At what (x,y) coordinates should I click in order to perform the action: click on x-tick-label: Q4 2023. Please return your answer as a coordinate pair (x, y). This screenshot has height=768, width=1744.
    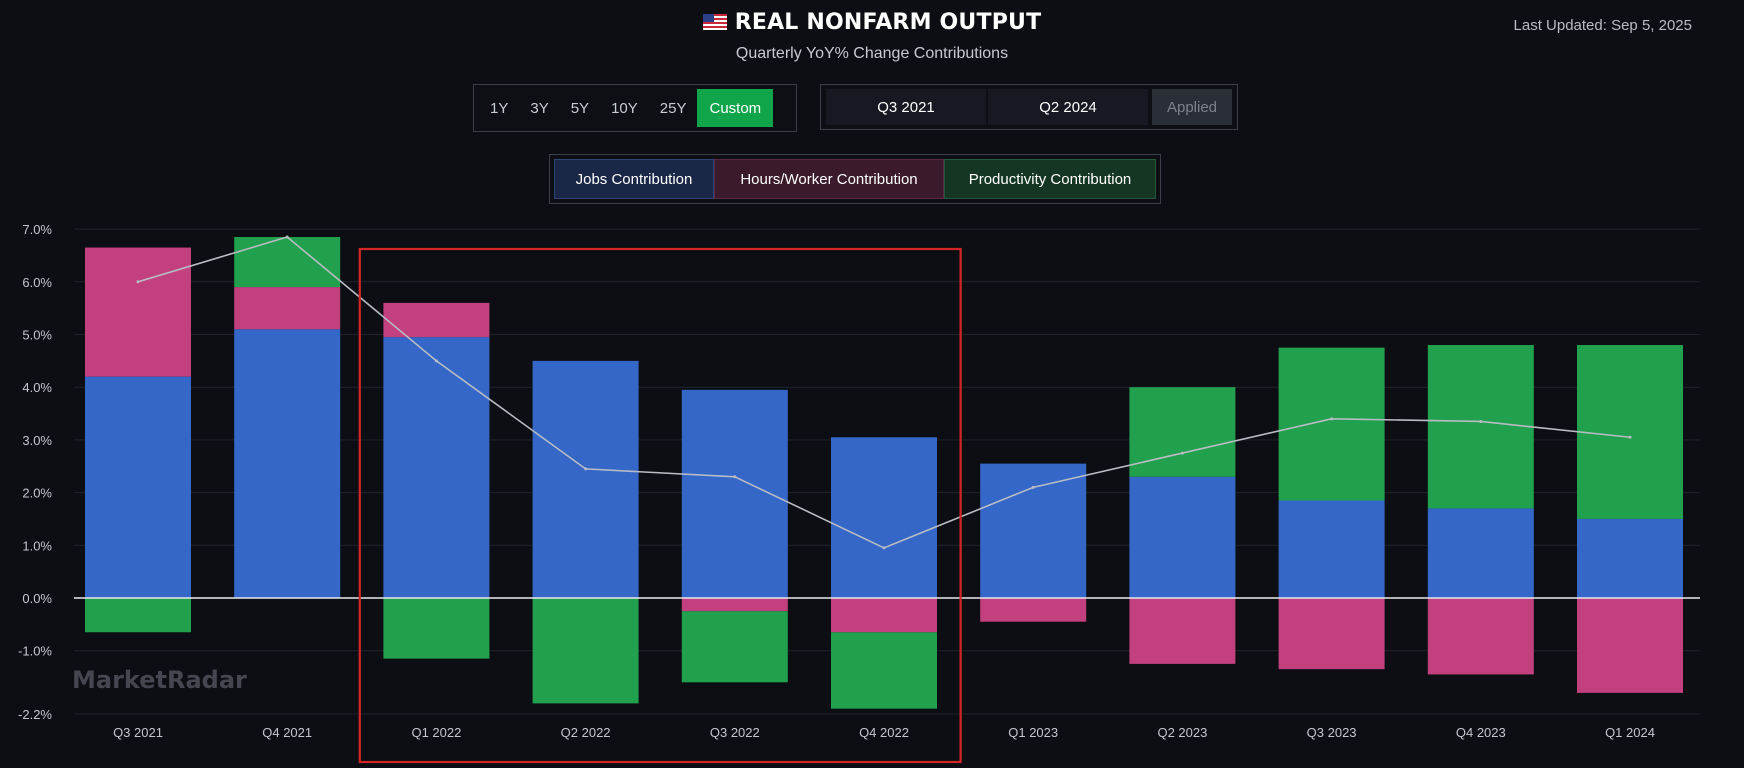
    Looking at the image, I should click on (1481, 732).